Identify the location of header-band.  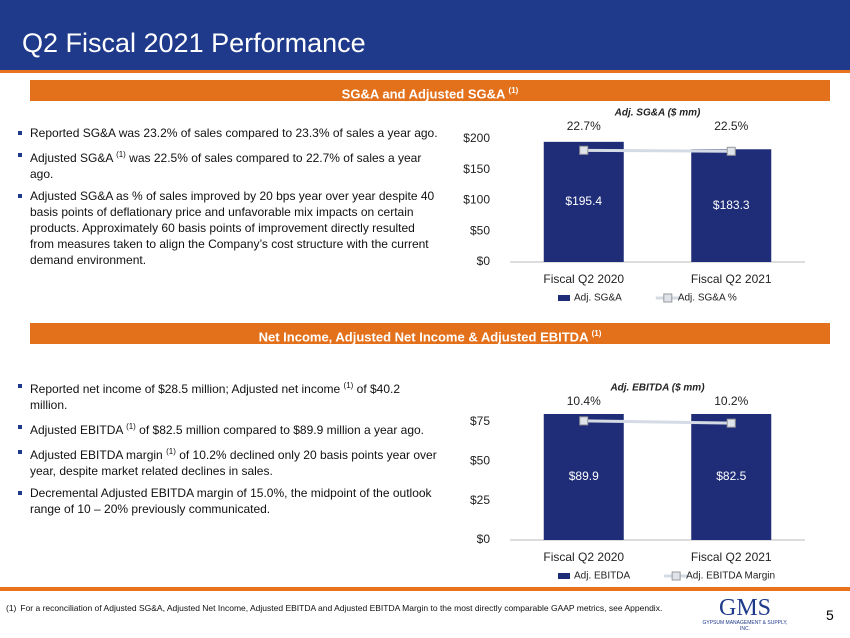
(425, 35).